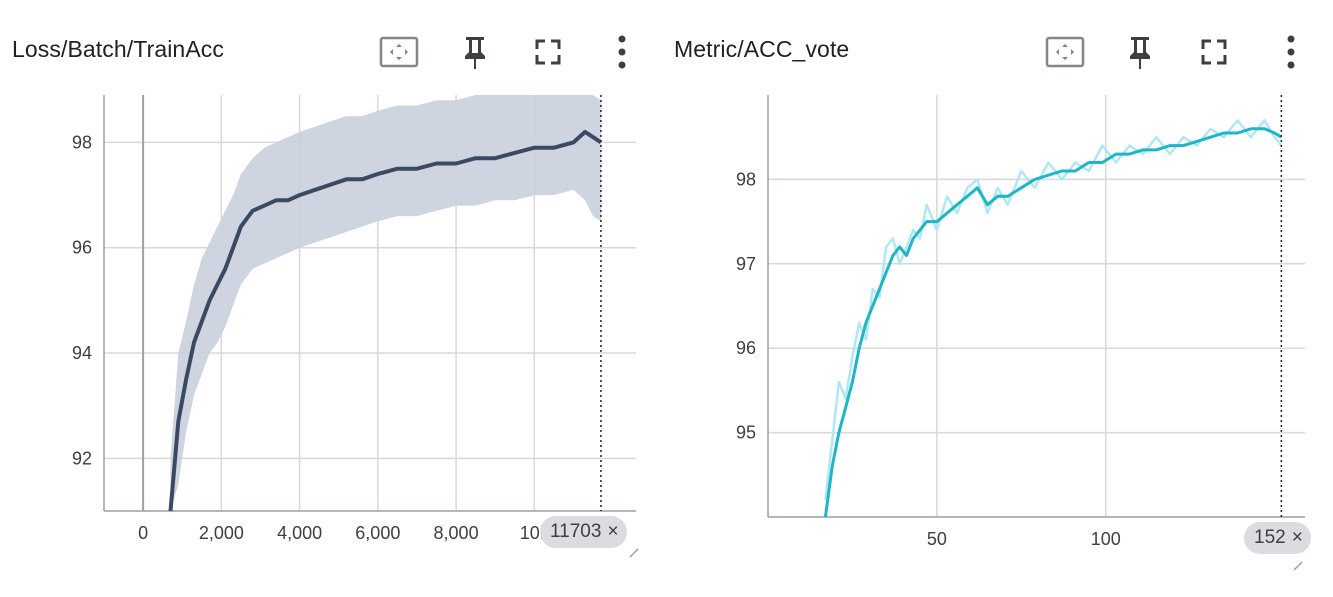 The height and width of the screenshot is (597, 1333). I want to click on card-title: Metric/ACC_vote, so click(762, 49).